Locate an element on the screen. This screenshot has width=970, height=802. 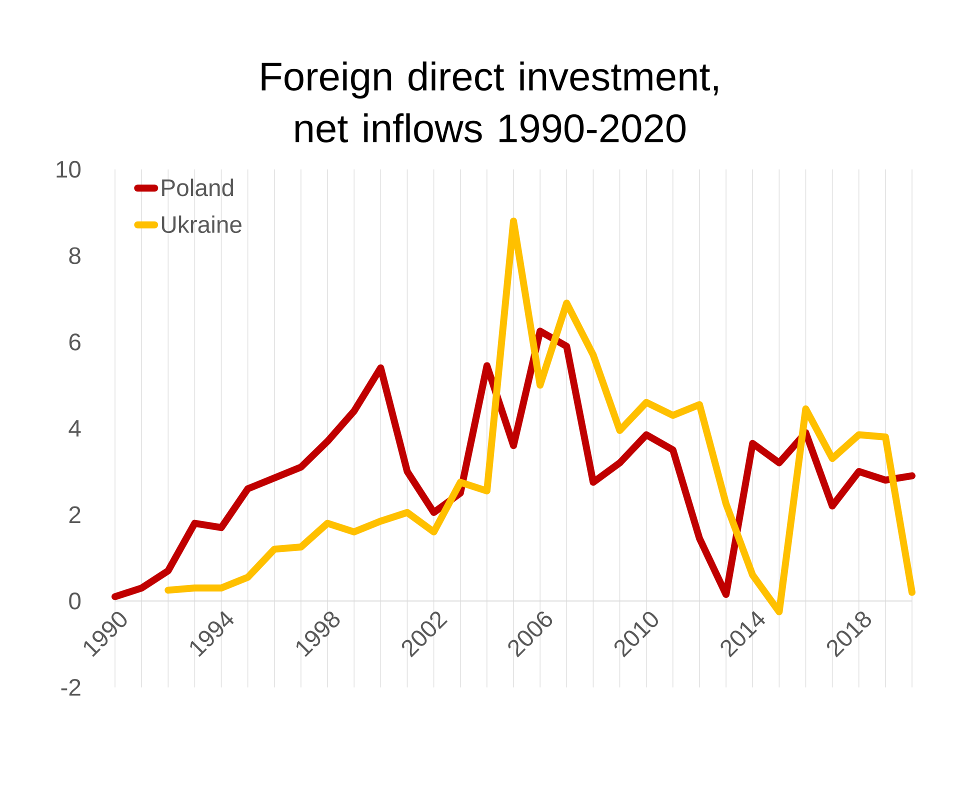
legend-label: Ukraine is located at coordinates (202, 224).